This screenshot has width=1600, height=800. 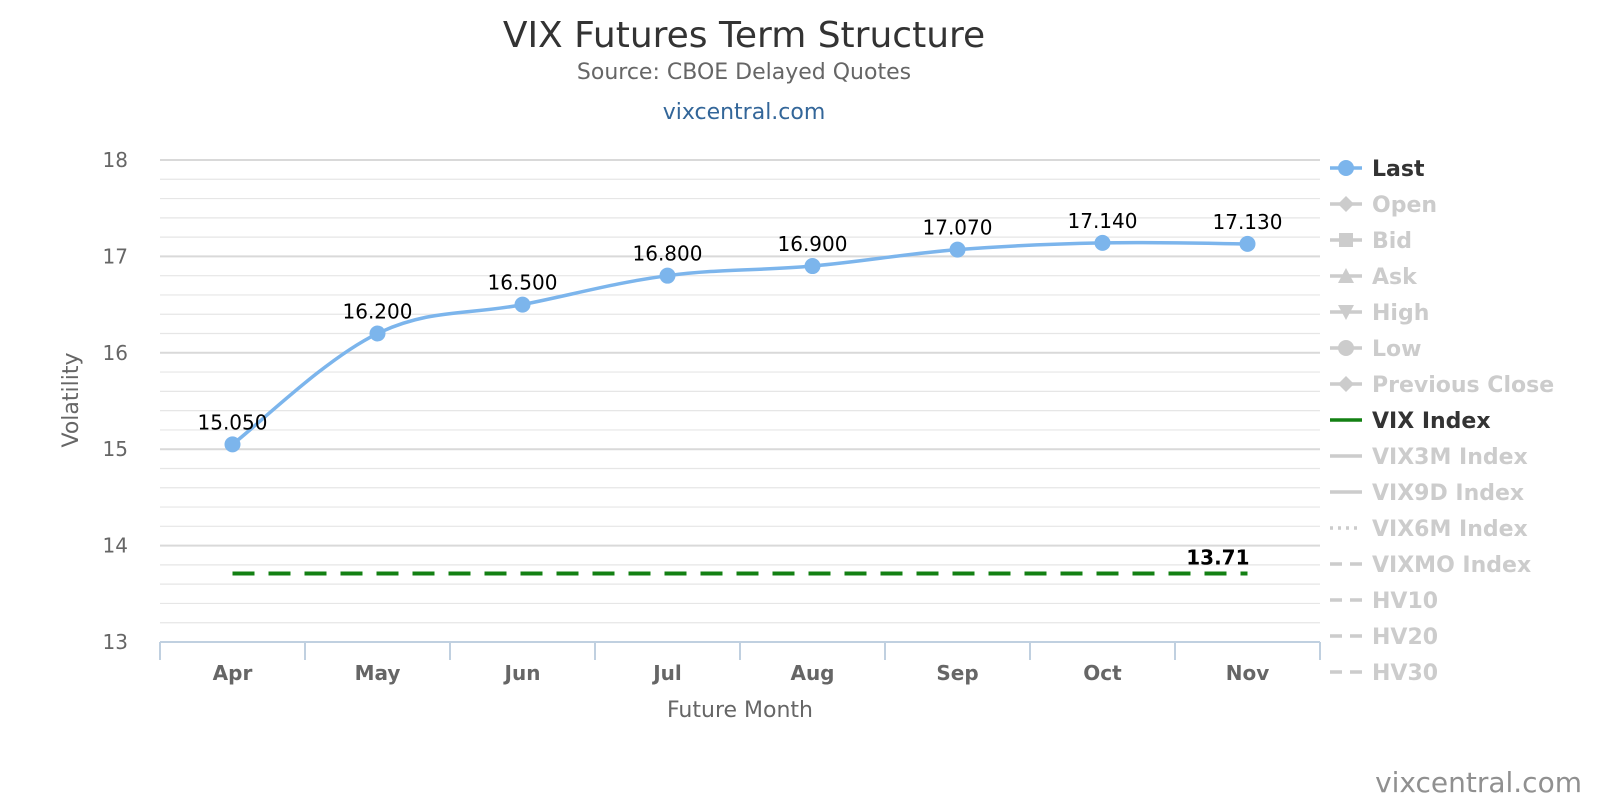 I want to click on data-label-last: 17.140, so click(x=1103, y=221).